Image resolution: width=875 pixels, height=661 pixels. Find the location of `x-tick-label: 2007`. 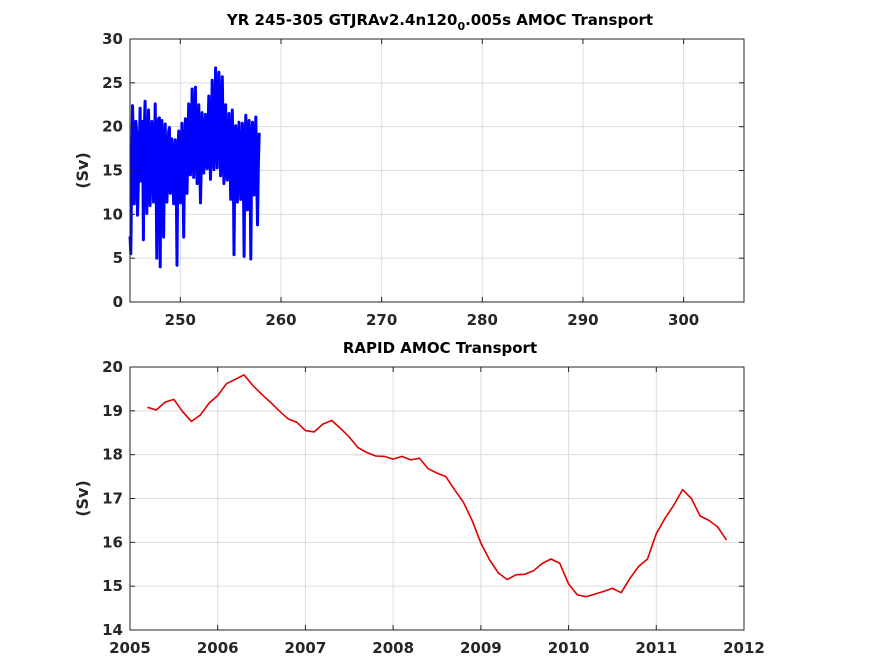

x-tick-label: 2007 is located at coordinates (306, 647).